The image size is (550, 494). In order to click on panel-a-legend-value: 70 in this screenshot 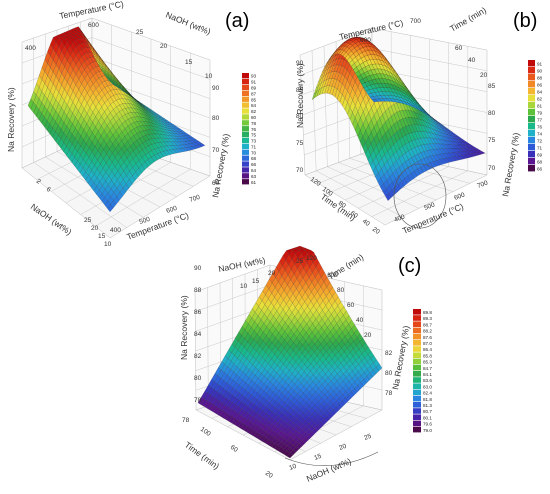, I will do `click(254, 152)`.